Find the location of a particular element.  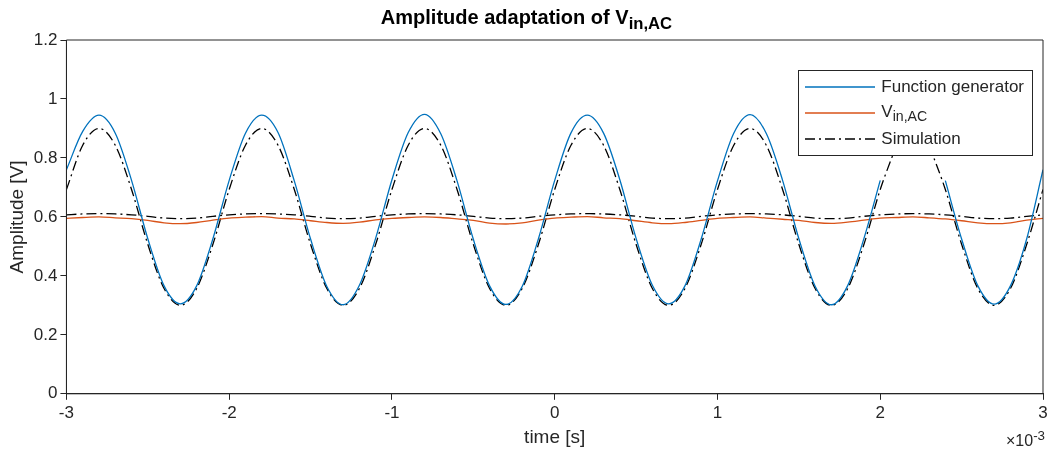

x-tick-label: 3 is located at coordinates (1043, 412).